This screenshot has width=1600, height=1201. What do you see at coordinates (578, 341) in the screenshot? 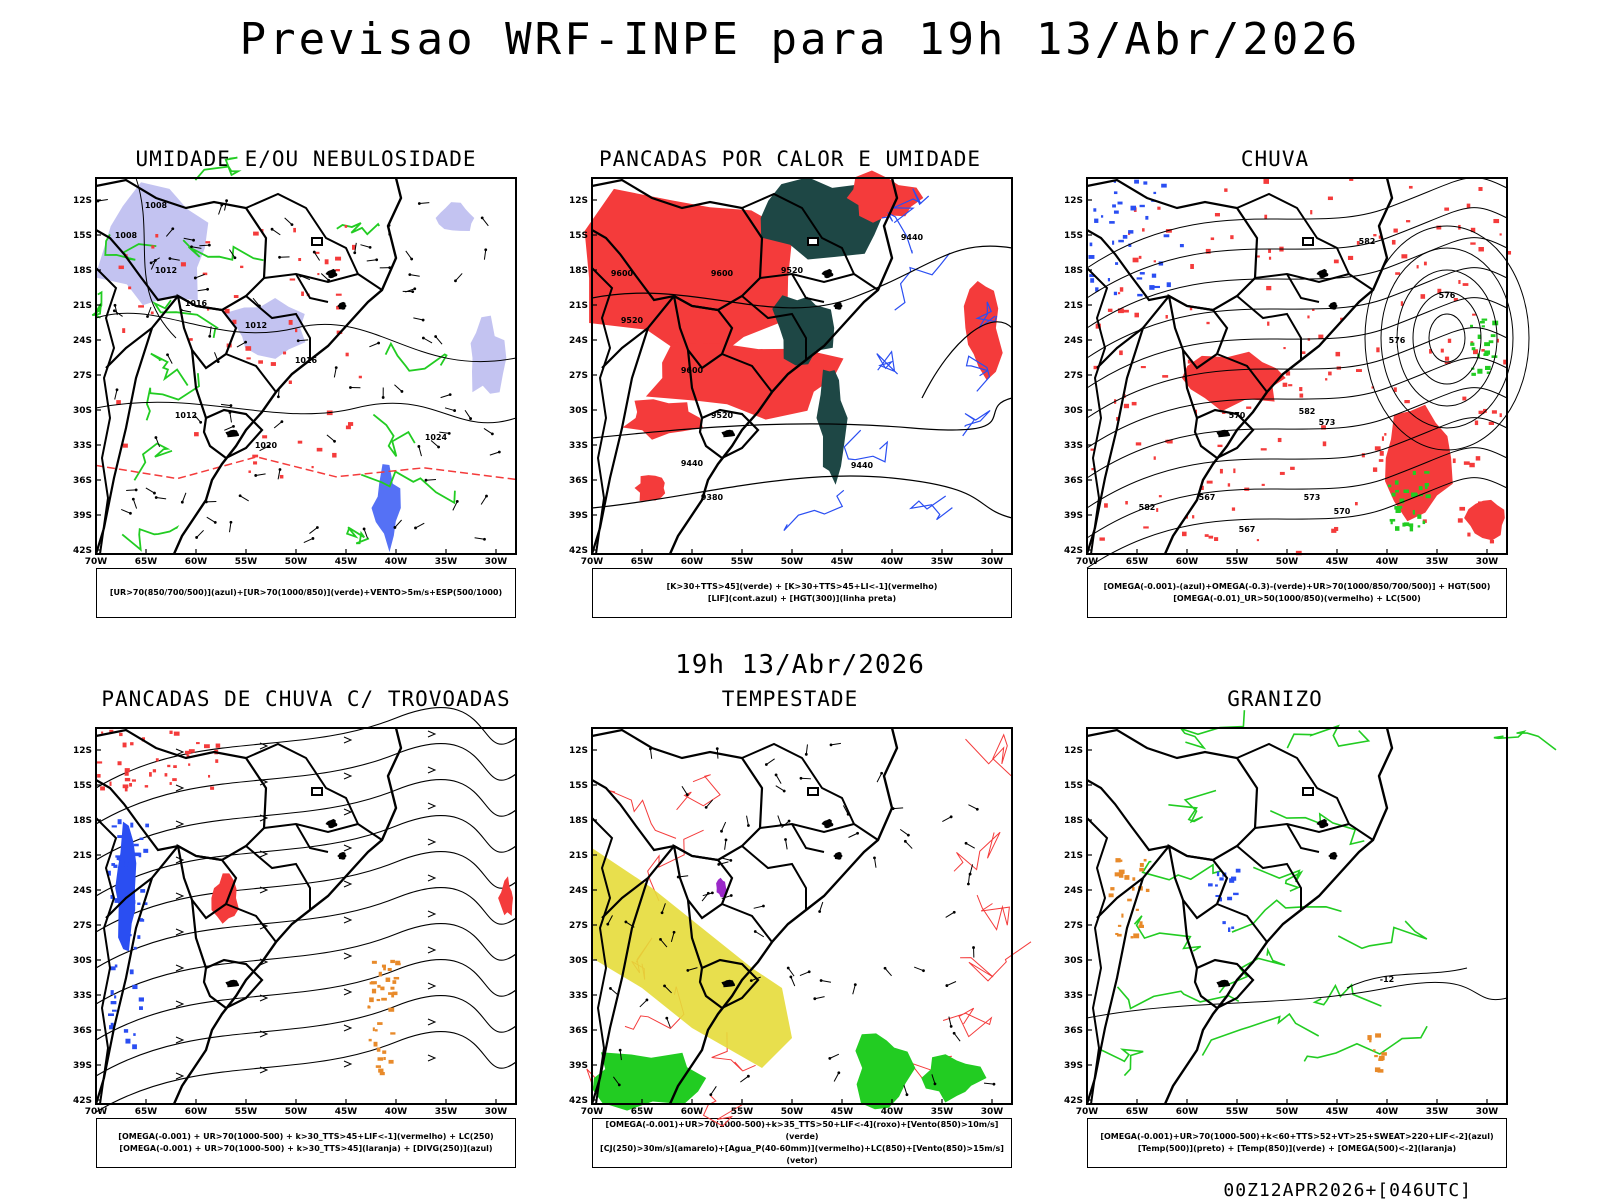
I see `lat-label: 24S` at bounding box center [578, 341].